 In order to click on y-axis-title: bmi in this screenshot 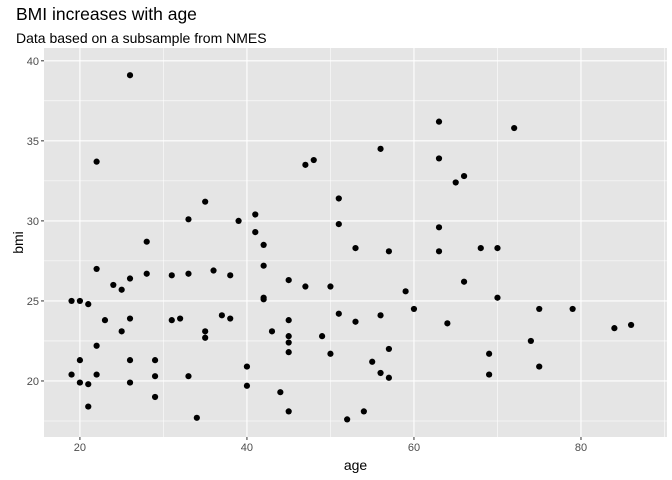, I will do `click(18, 242)`.